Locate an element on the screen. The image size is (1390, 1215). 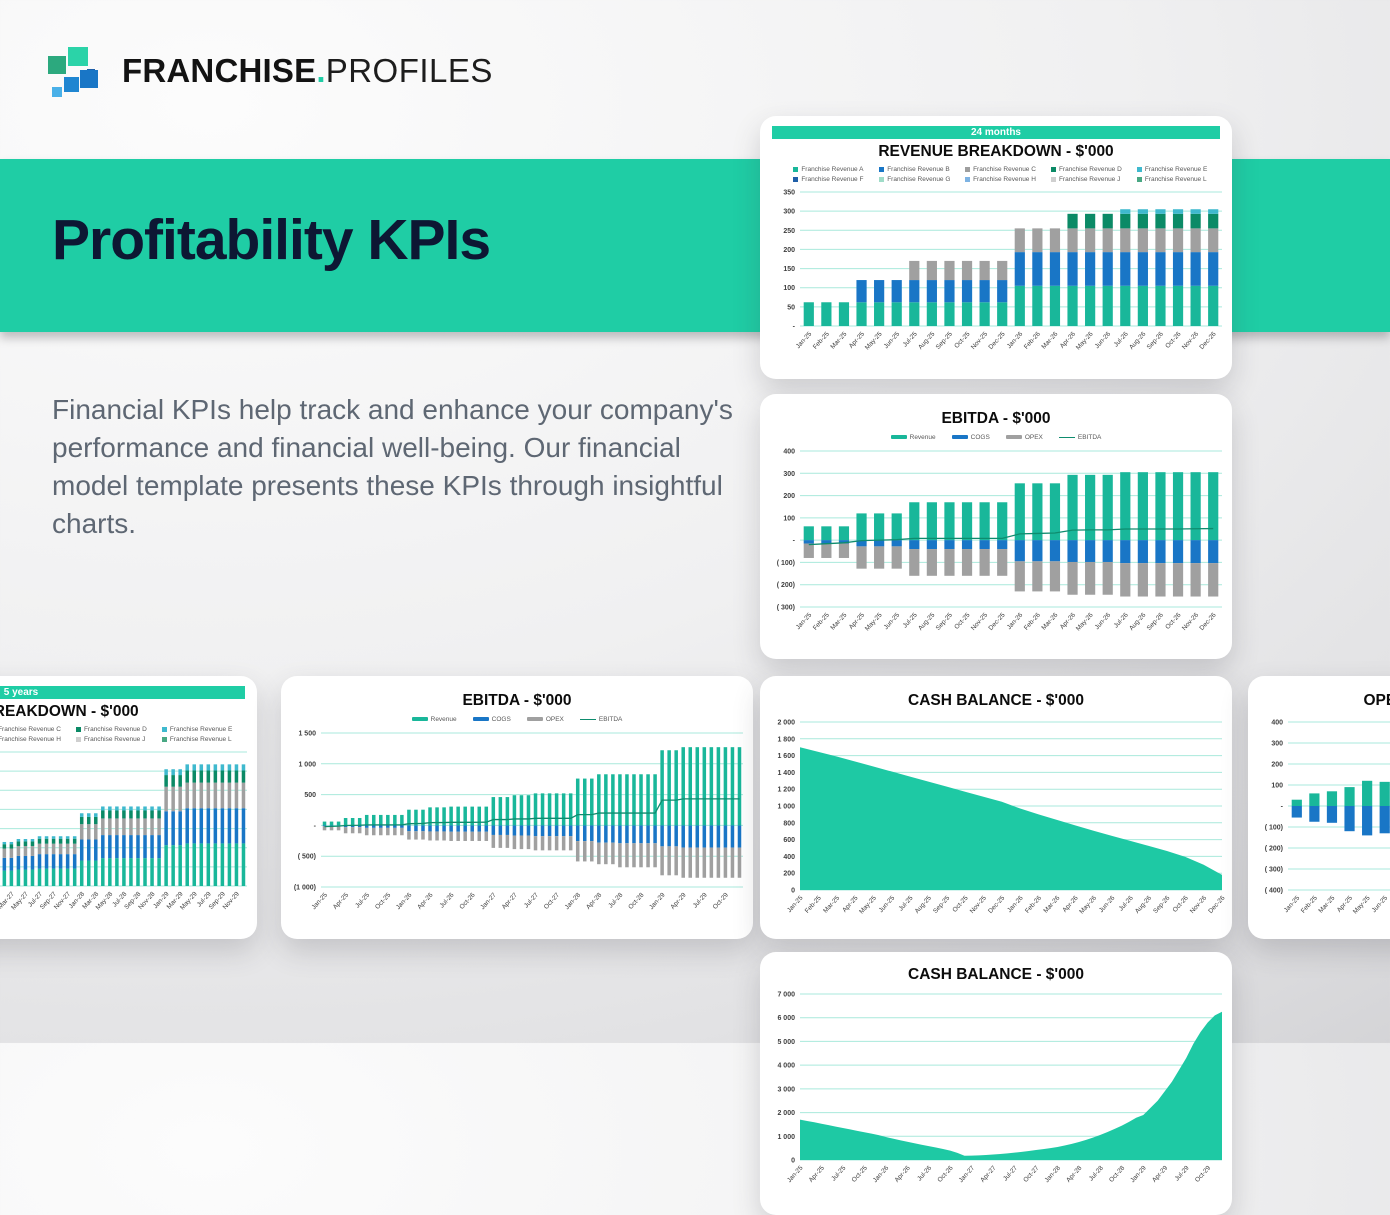
svg-text: 350 is located at coordinates (789, 193).